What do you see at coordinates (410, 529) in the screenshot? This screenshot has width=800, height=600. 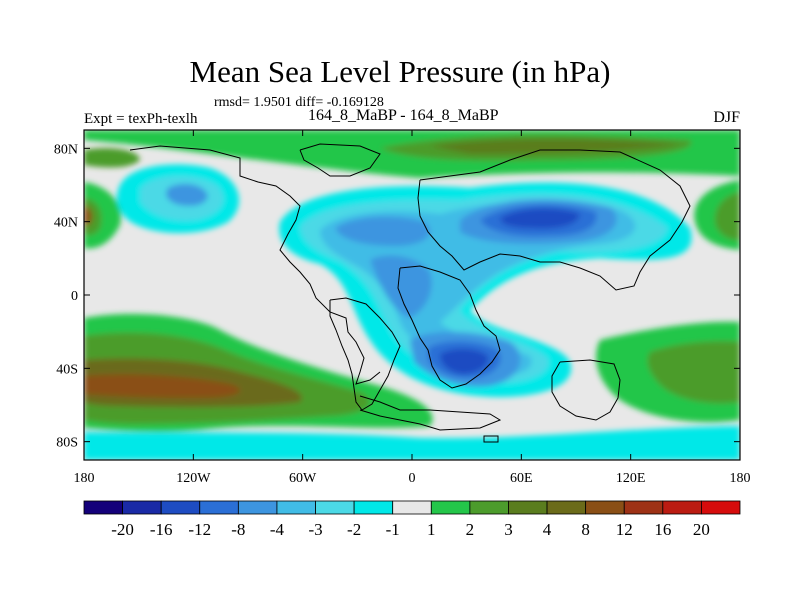 I see `colorbar-labels: -20 -16 -12 -8 -4 -3 -2 -1 1 2 3 4 8 12 16 20` at bounding box center [410, 529].